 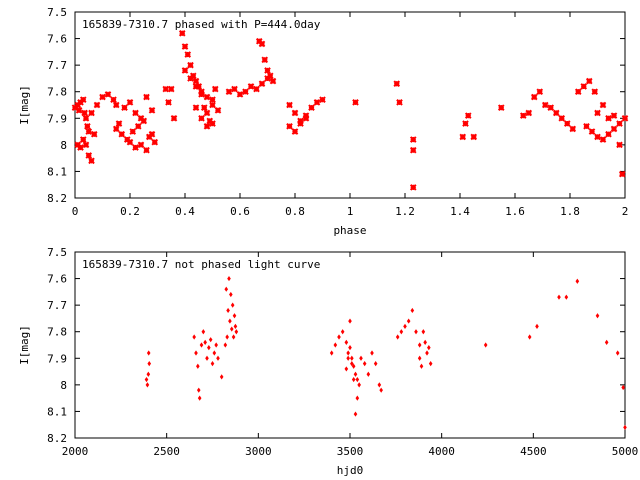 What do you see at coordinates (405, 211) in the screenshot?
I see `phased-x-tick-label: 1.2` at bounding box center [405, 211].